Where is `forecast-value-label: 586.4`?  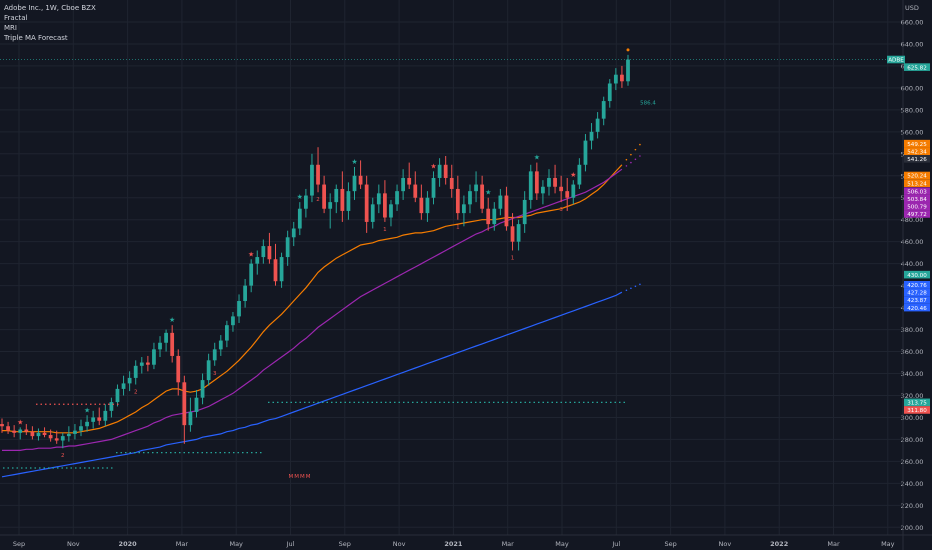
forecast-value-label: 586.4 is located at coordinates (648, 103).